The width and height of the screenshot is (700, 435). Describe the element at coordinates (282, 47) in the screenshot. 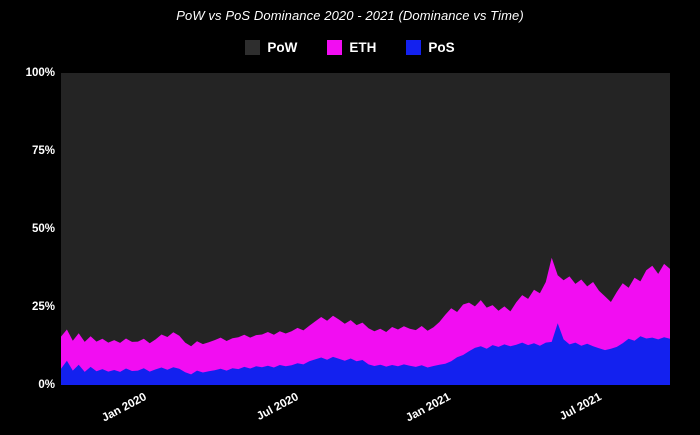

I see `legend-label-pow: PoW` at that location.